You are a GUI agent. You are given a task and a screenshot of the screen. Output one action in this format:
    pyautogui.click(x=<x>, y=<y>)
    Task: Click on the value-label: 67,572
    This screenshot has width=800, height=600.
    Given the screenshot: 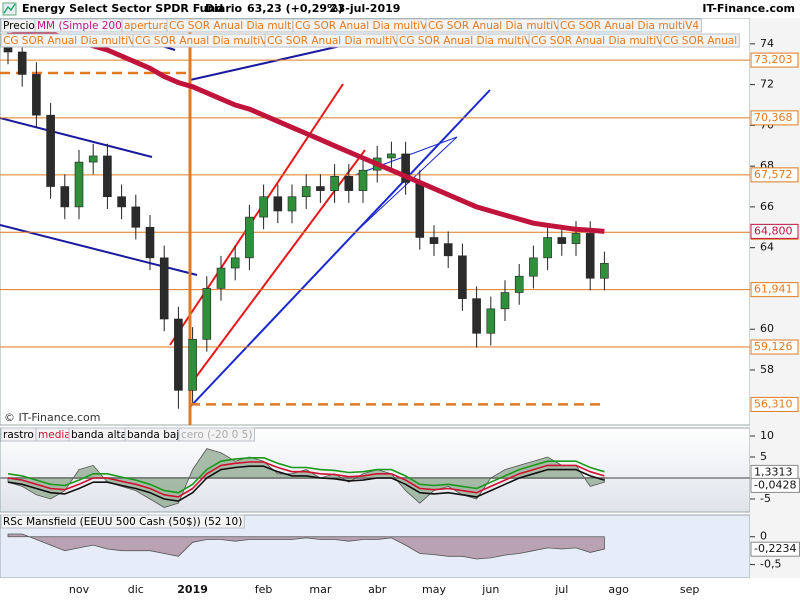 What is the action you would take?
    pyautogui.click(x=773, y=174)
    